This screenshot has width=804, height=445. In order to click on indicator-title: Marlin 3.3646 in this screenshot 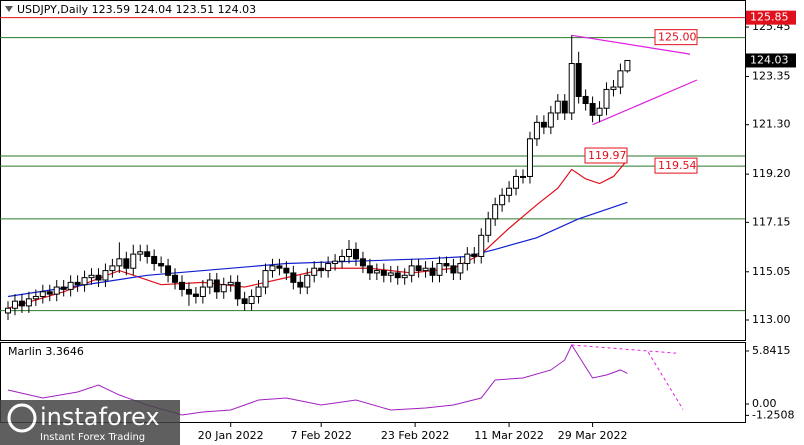, I will do `click(46, 351)`.